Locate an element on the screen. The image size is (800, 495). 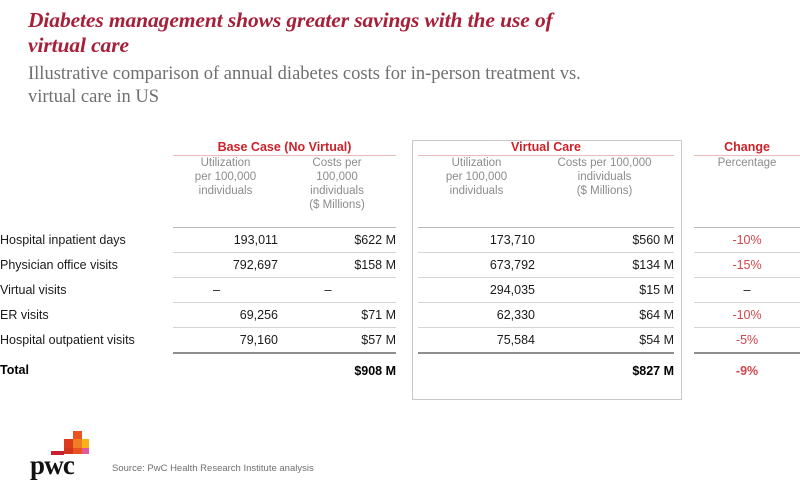
table-row: ER visits 69,256 $71 M 62,330 $64 M -10% is located at coordinates (400, 315).